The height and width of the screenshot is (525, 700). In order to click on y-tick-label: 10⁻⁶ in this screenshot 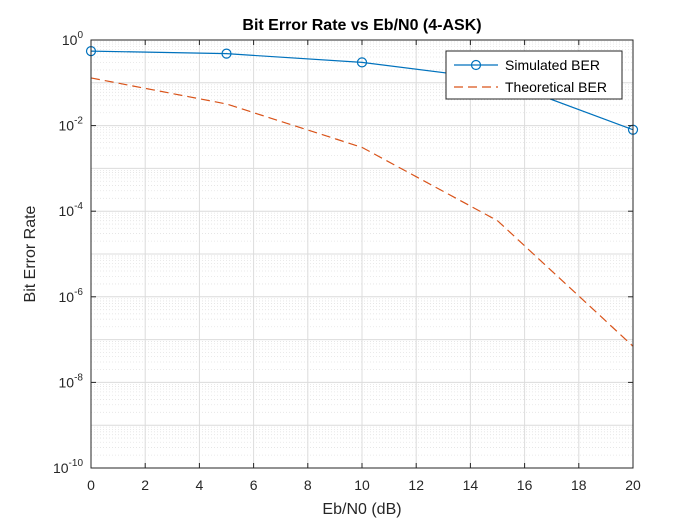, I will do `click(71, 296)`.